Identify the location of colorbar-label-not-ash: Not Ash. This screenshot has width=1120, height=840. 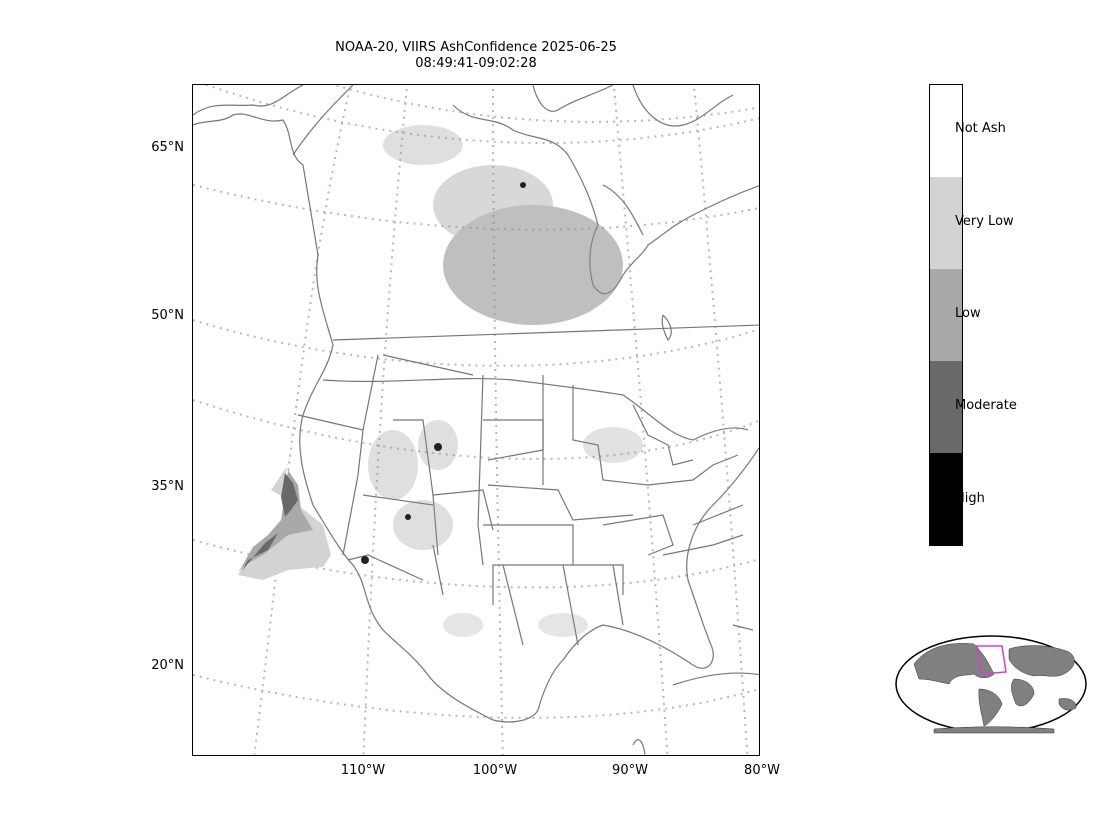
(980, 128).